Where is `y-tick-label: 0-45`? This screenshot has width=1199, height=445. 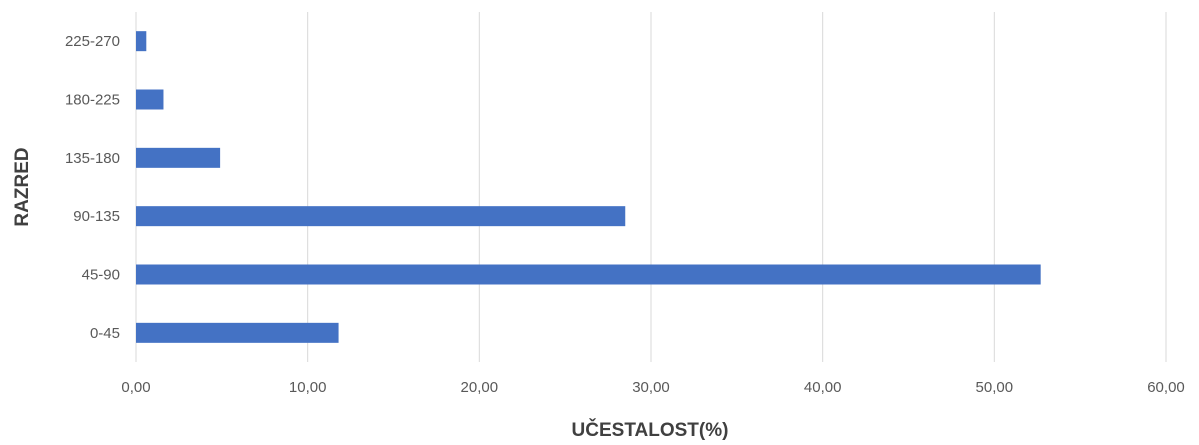 y-tick-label: 0-45 is located at coordinates (105, 333).